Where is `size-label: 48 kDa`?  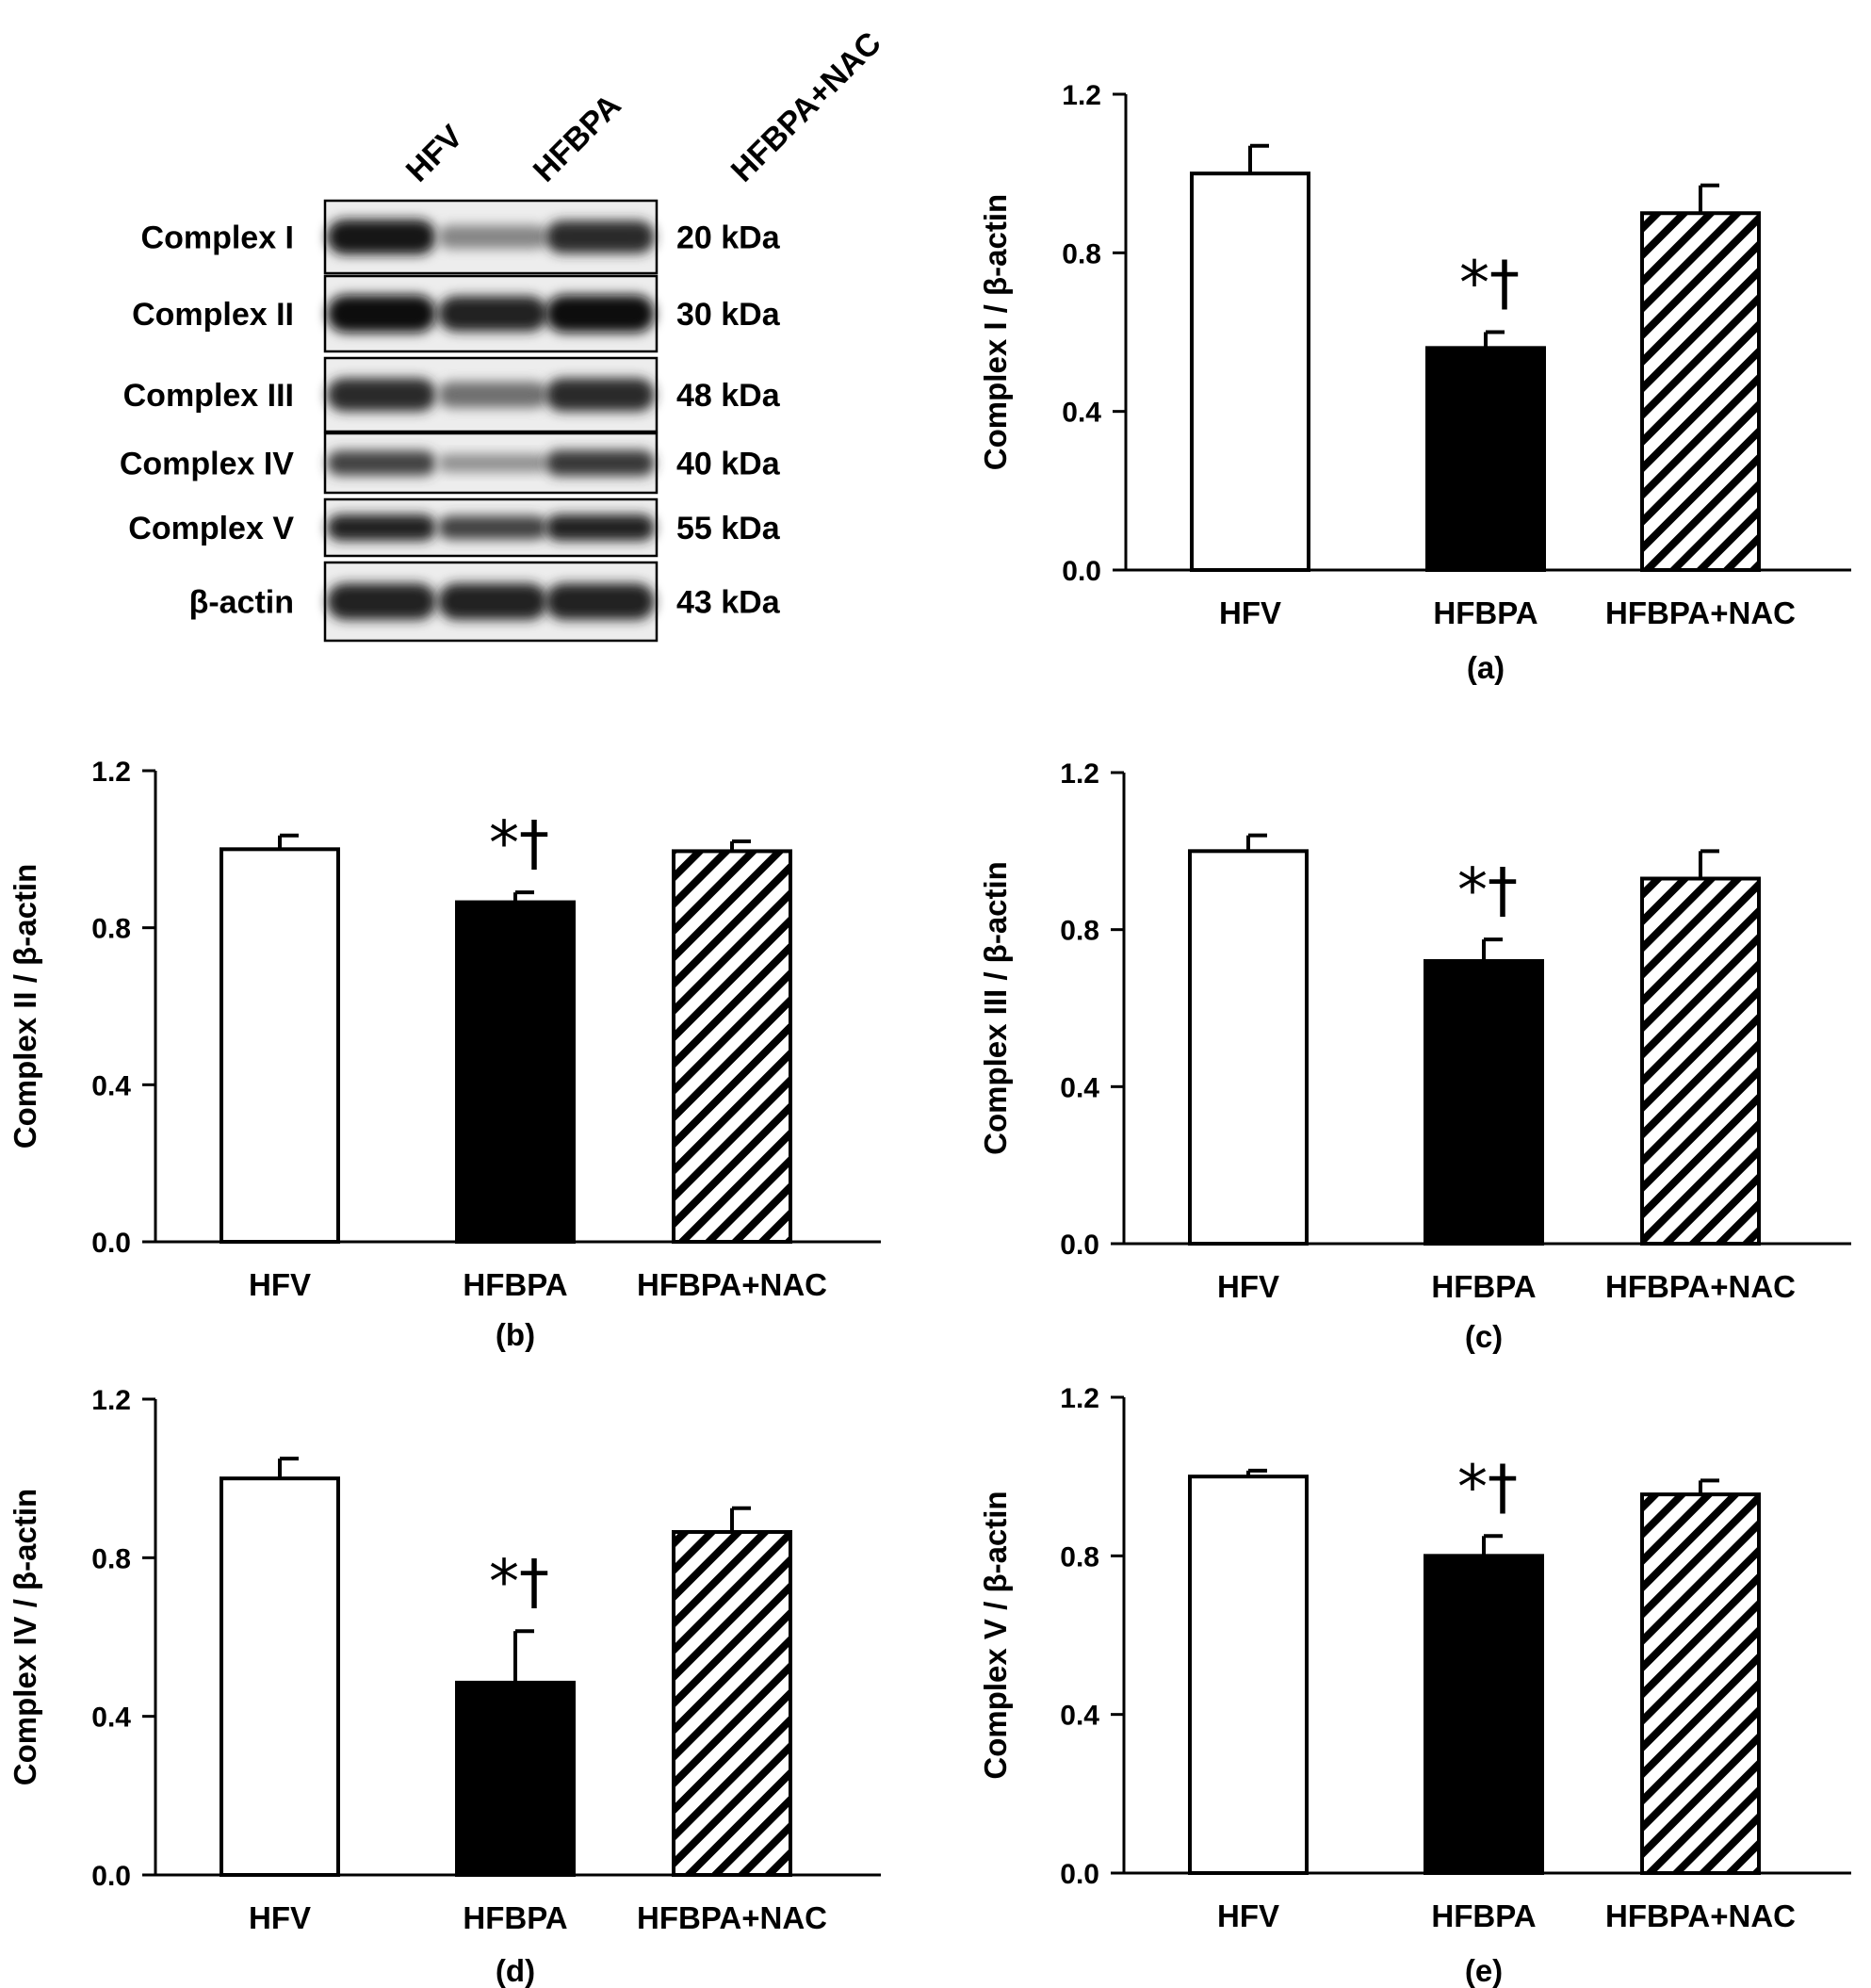
size-label: 48 kDa is located at coordinates (728, 396).